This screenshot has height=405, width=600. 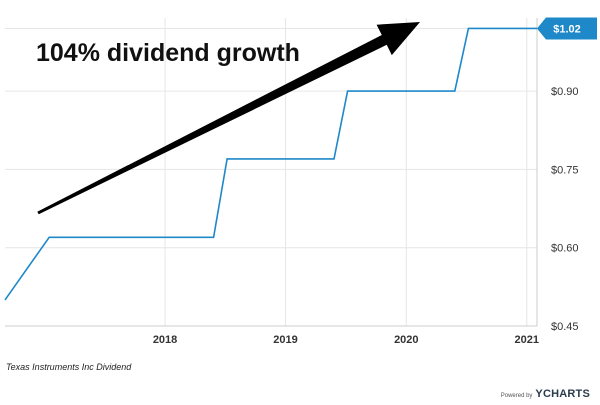 What do you see at coordinates (285, 340) in the screenshot?
I see `x-tick-label: 2019` at bounding box center [285, 340].